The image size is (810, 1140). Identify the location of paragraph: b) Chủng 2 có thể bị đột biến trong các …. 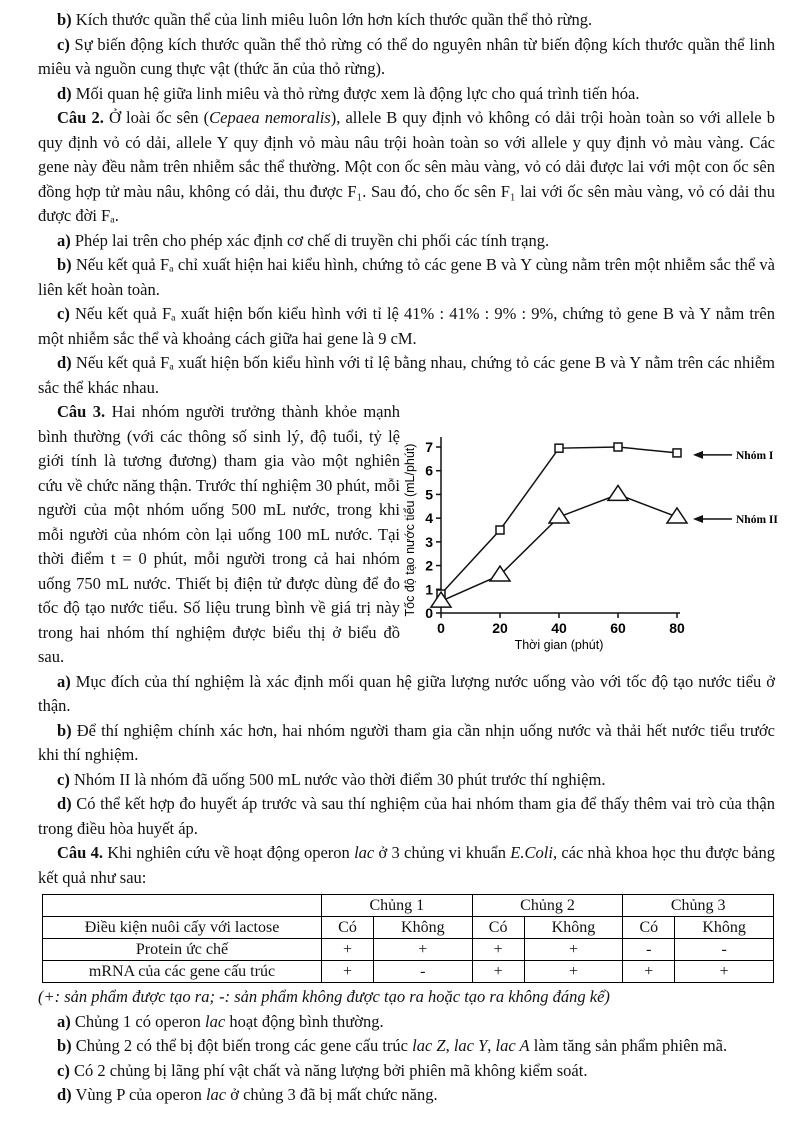
(406, 1046).